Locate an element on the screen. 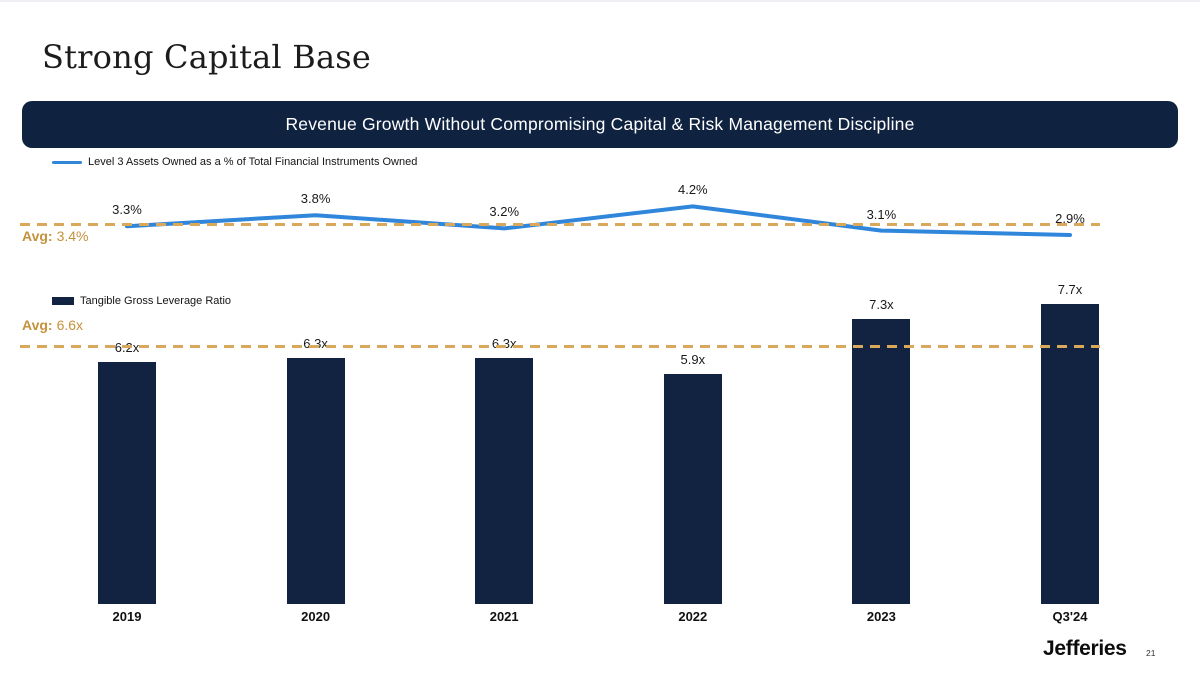 The width and height of the screenshot is (1200, 675). line-series-swatch-icon is located at coordinates (67, 162).